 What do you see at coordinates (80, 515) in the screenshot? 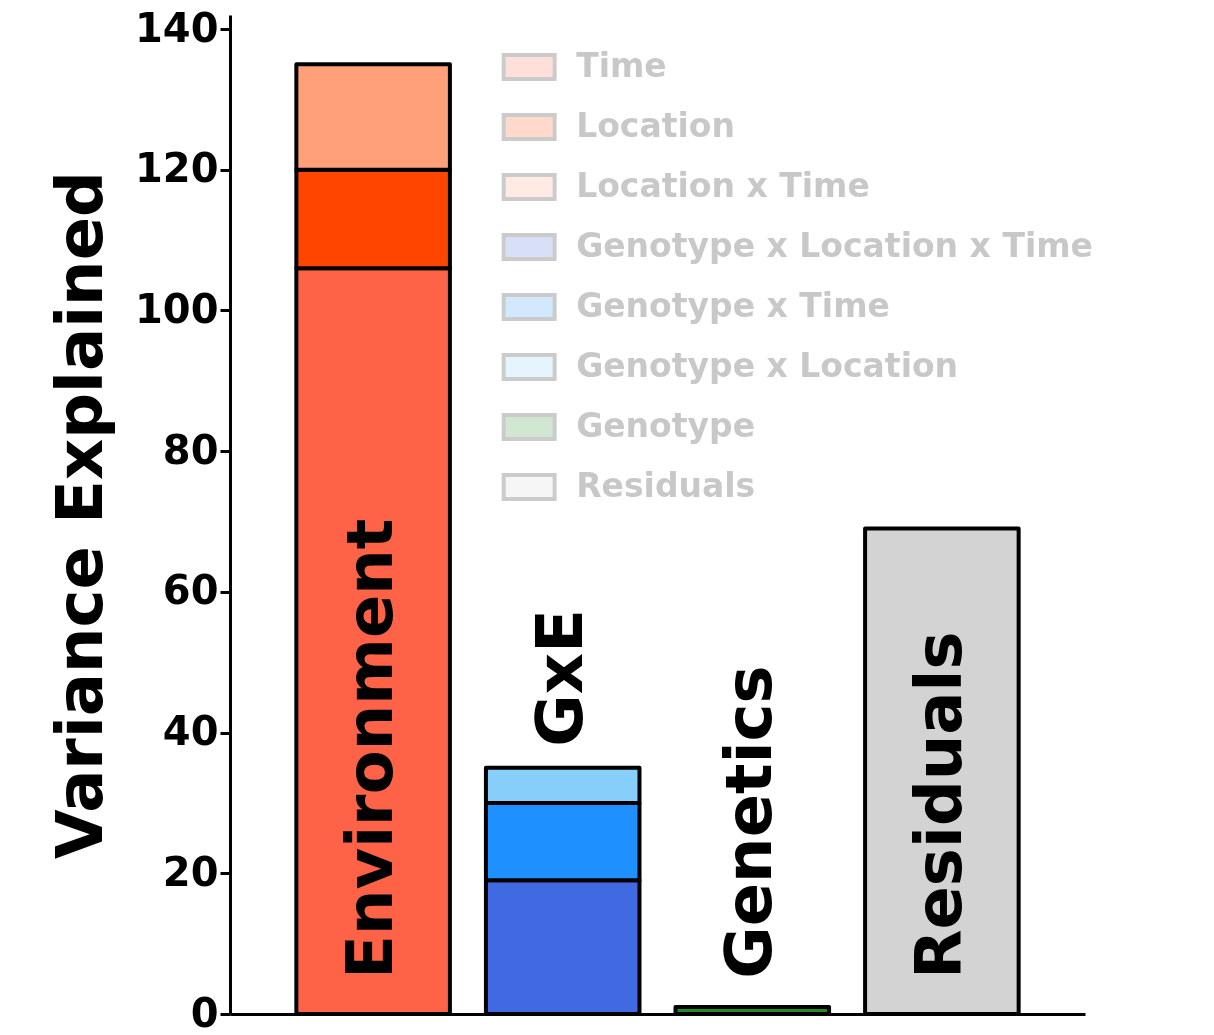
I see `y-axis-title: Variance Explained` at bounding box center [80, 515].